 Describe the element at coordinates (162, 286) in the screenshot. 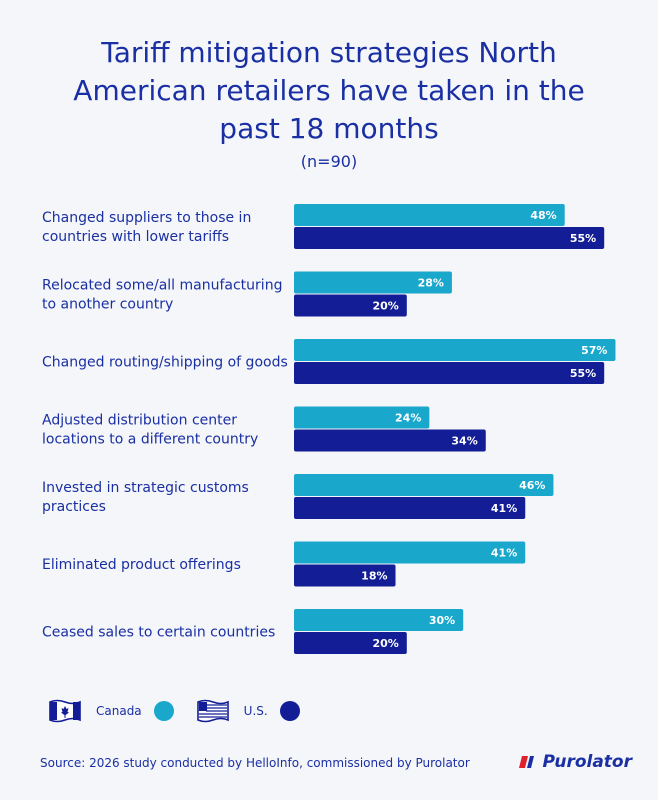

I see `category-label-line: Relocated some/all manufacturing` at that location.